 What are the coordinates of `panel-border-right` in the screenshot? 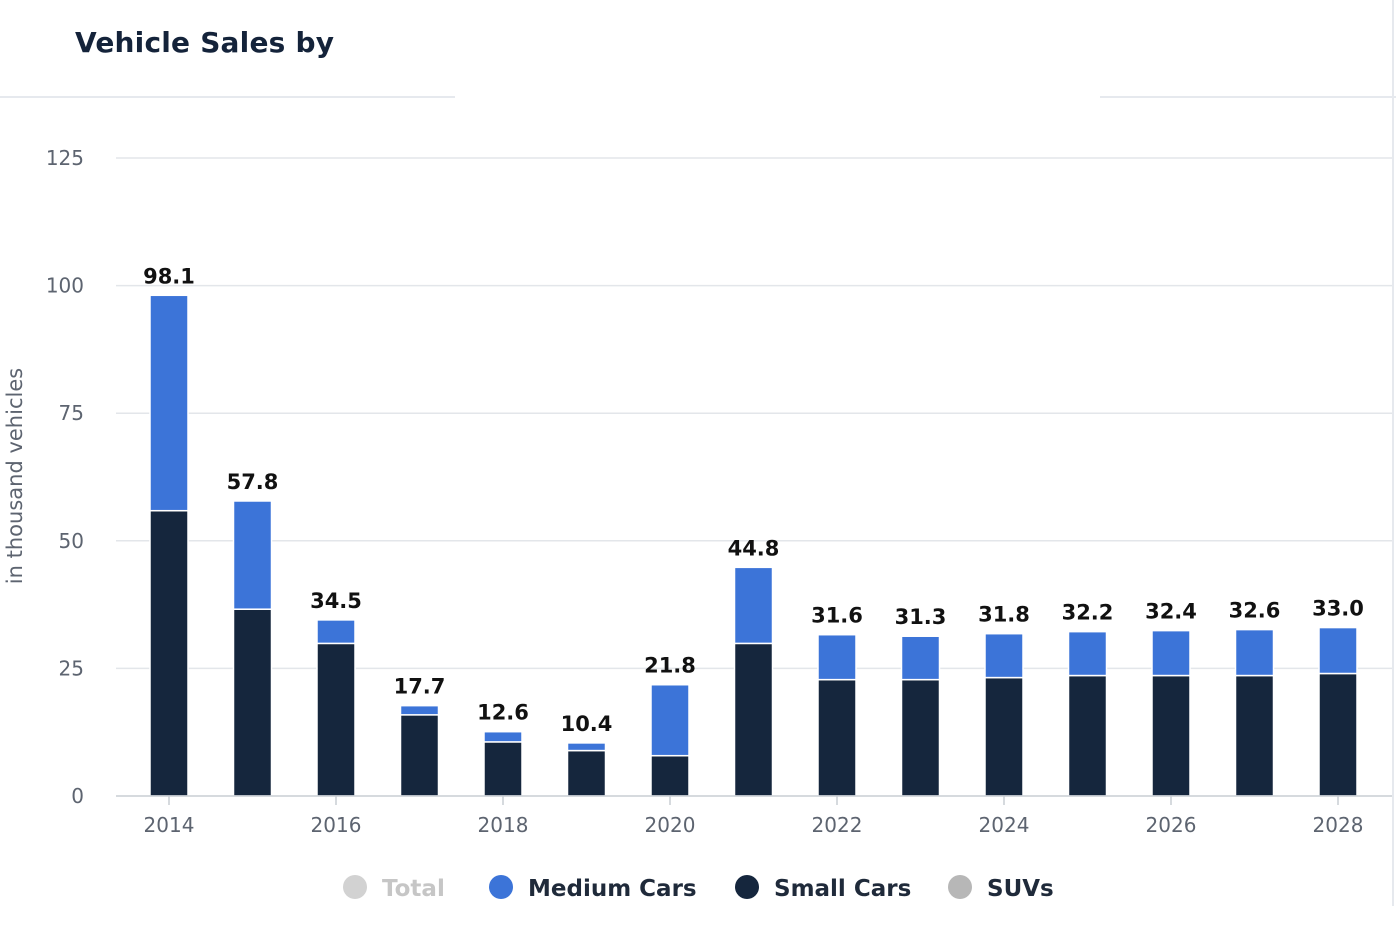 It's located at (1393, 453).